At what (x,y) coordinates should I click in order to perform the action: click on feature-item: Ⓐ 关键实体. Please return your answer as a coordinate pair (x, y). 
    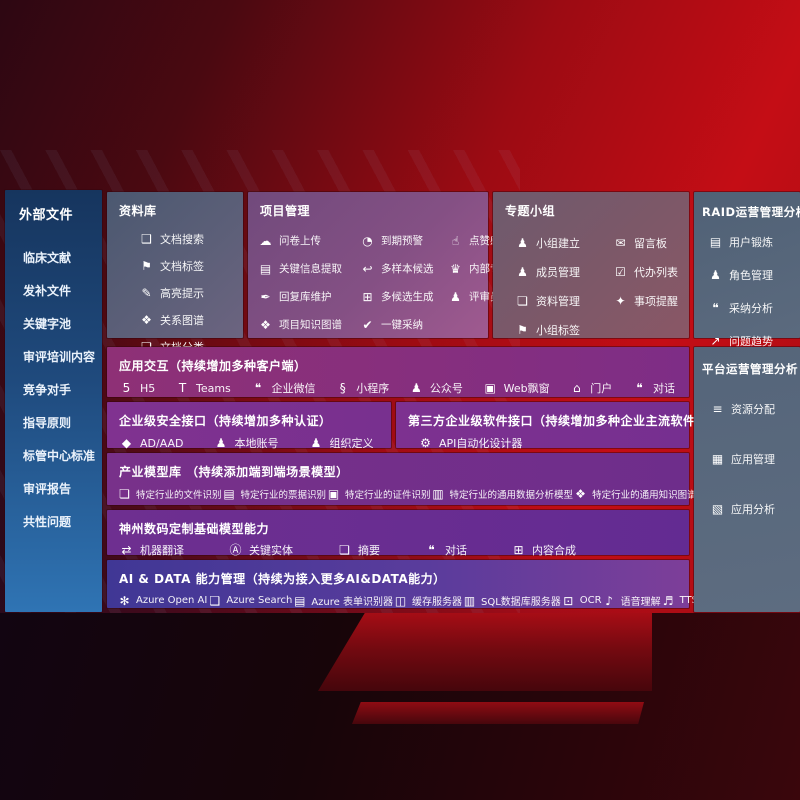
    Looking at the image, I should click on (260, 550).